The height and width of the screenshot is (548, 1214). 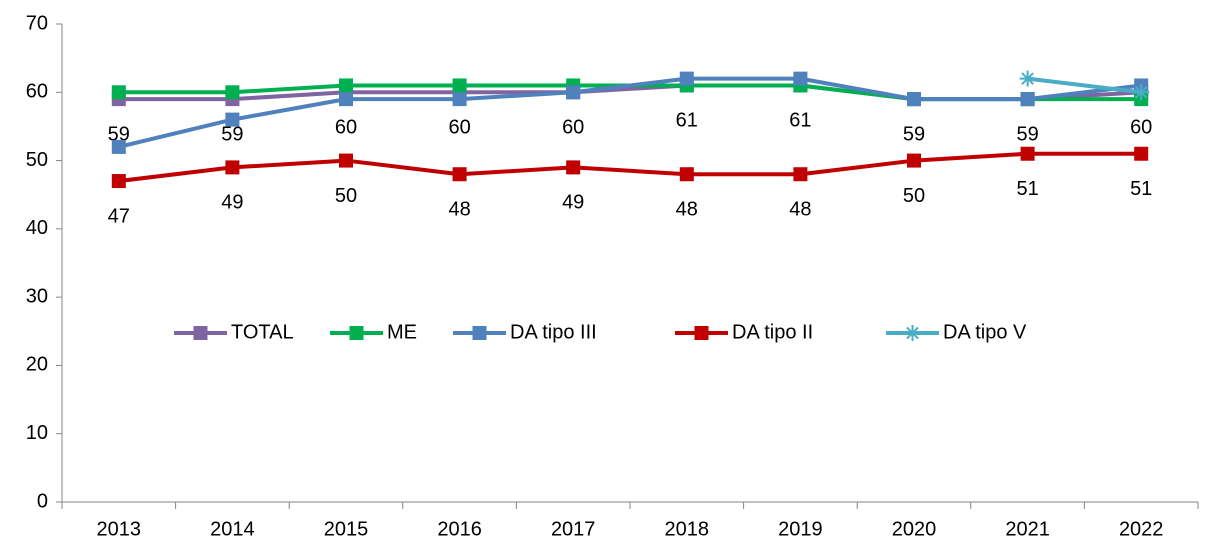 I want to click on legend-label: DA tipo III, so click(x=553, y=332).